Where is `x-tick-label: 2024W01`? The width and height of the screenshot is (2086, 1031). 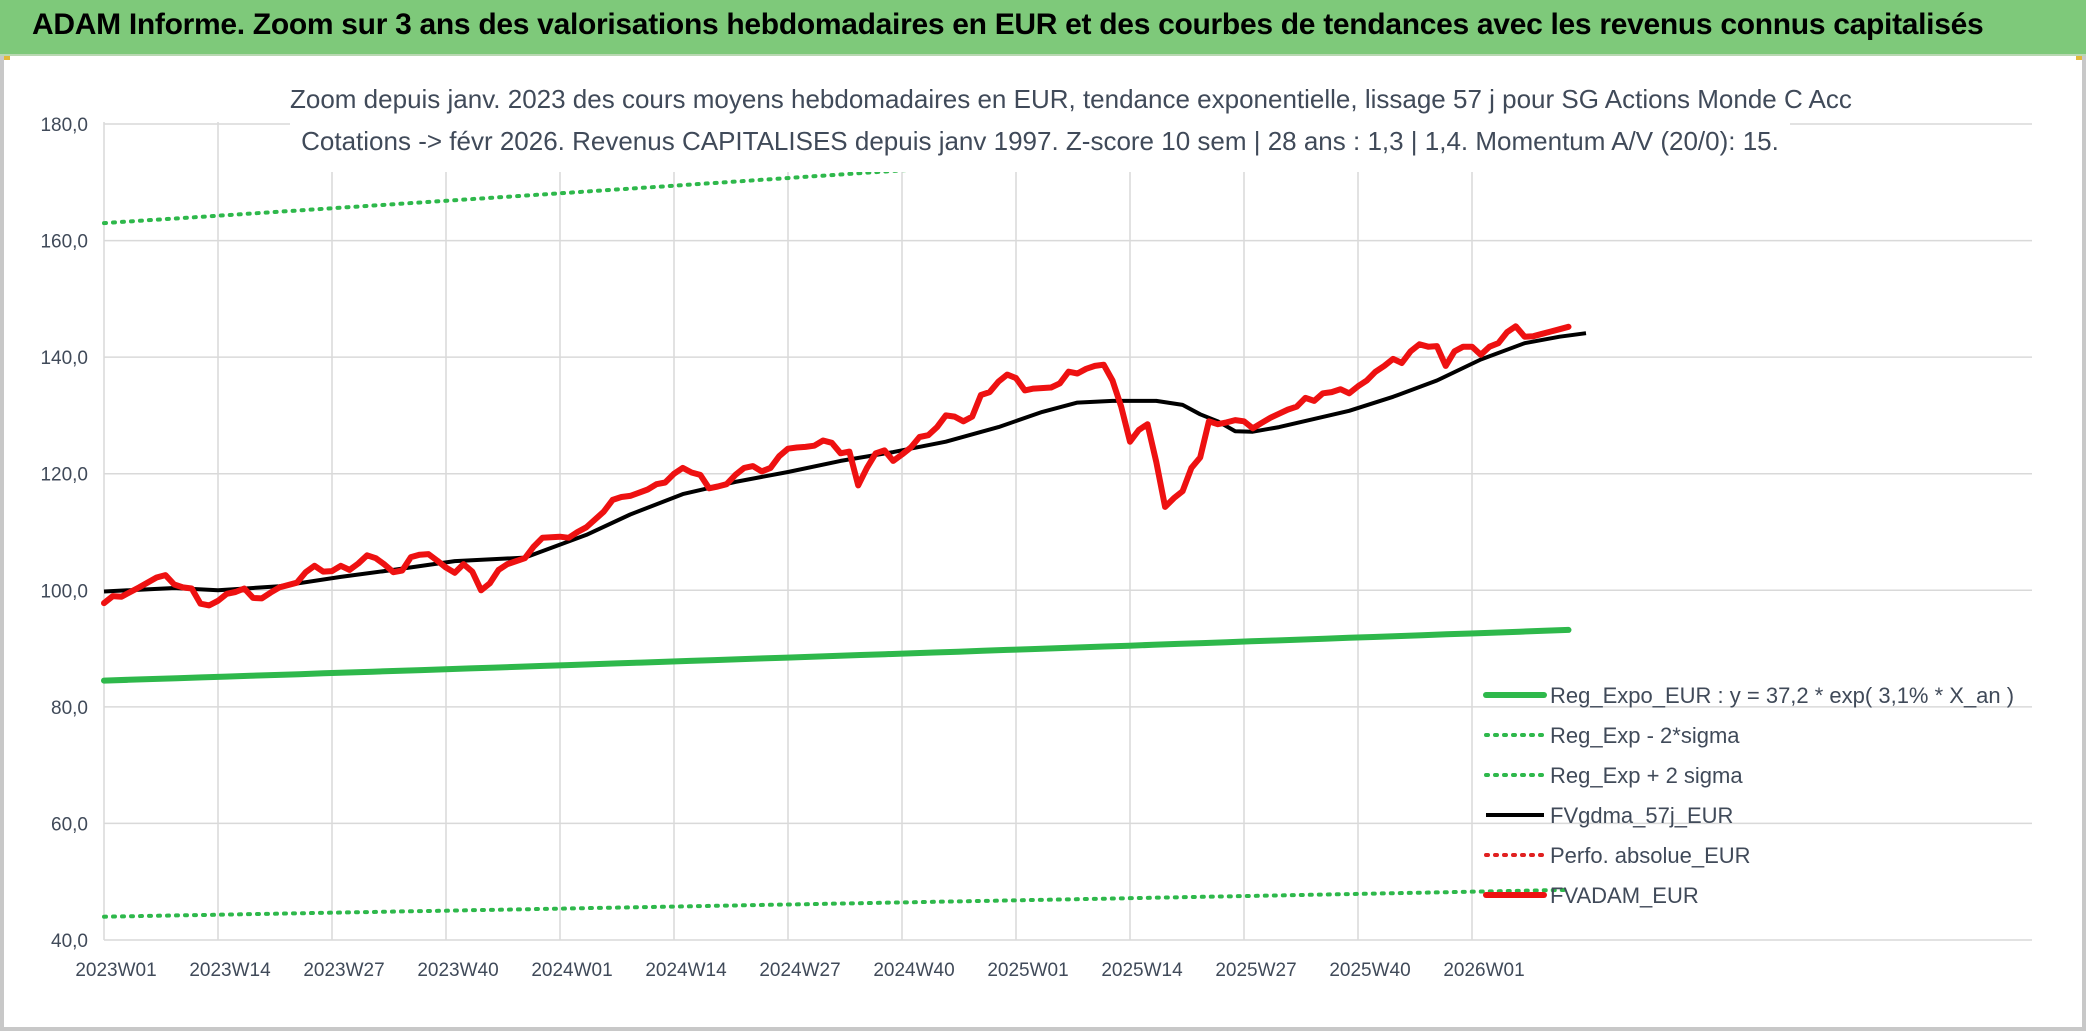 x-tick-label: 2024W01 is located at coordinates (571, 970).